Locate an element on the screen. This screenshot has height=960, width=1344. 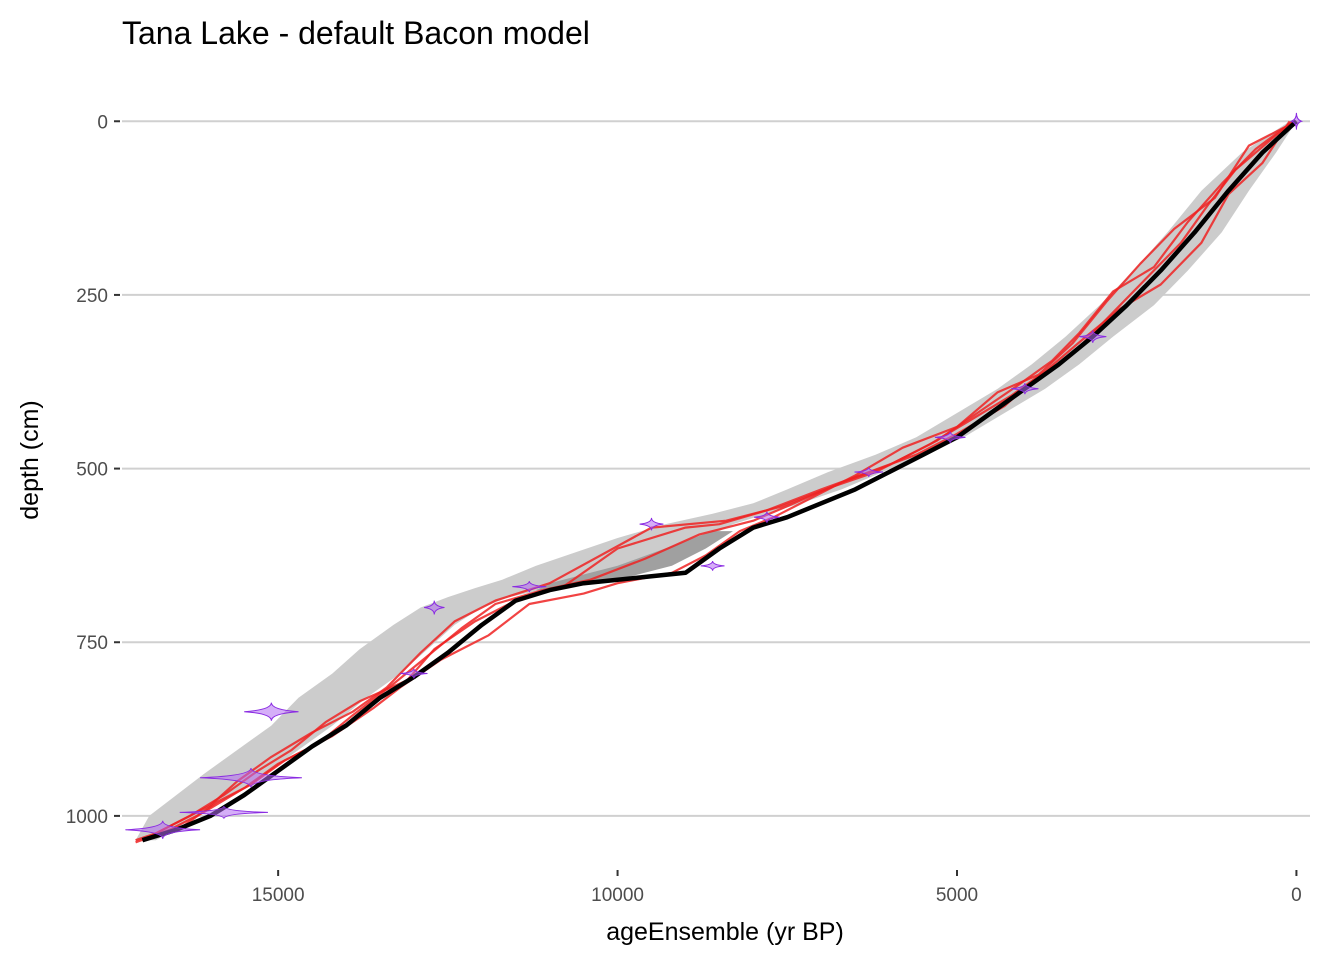
y-axis-label: depth (cm) is located at coordinates (30, 459).